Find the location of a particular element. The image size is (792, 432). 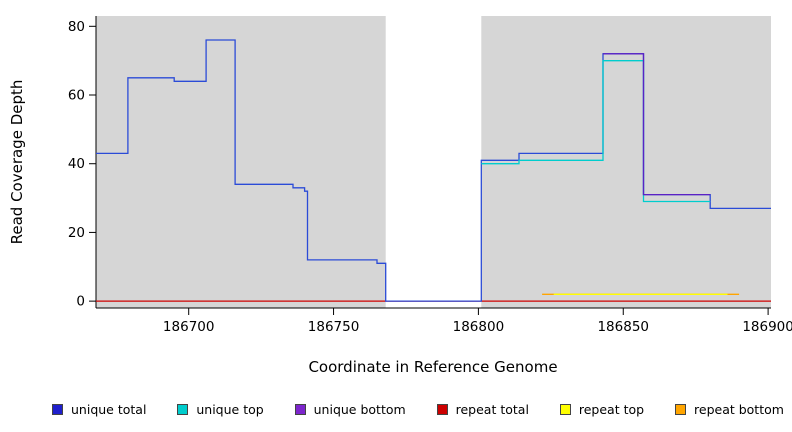

legend-label-unique-top: unique top is located at coordinates (230, 409).